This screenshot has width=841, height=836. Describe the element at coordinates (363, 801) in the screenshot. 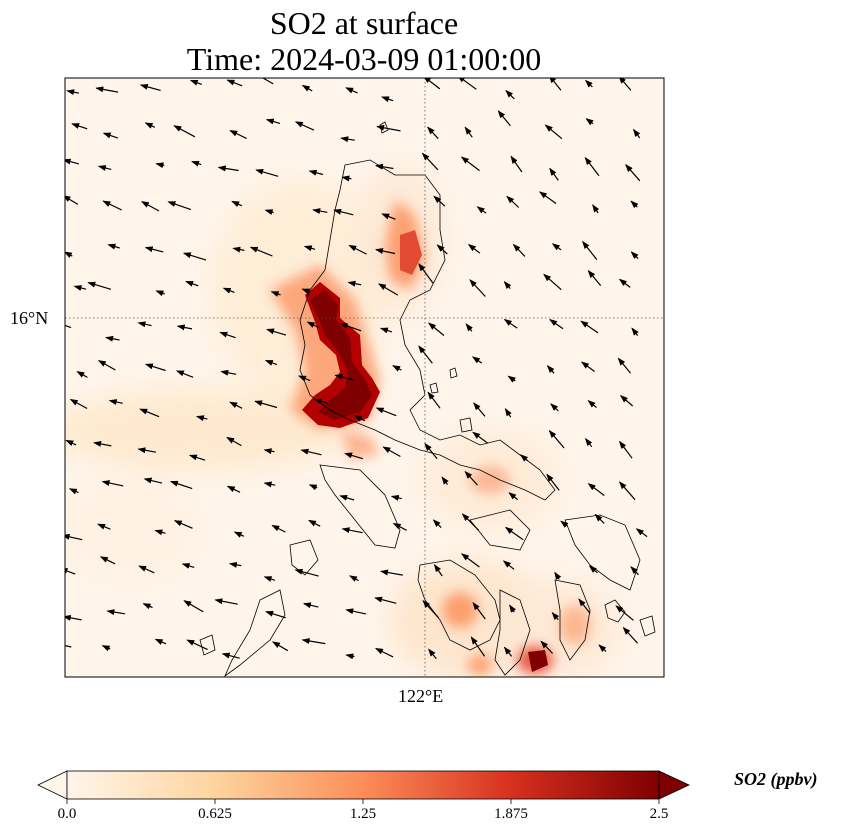

I see `colorbar-tick-marks` at that location.